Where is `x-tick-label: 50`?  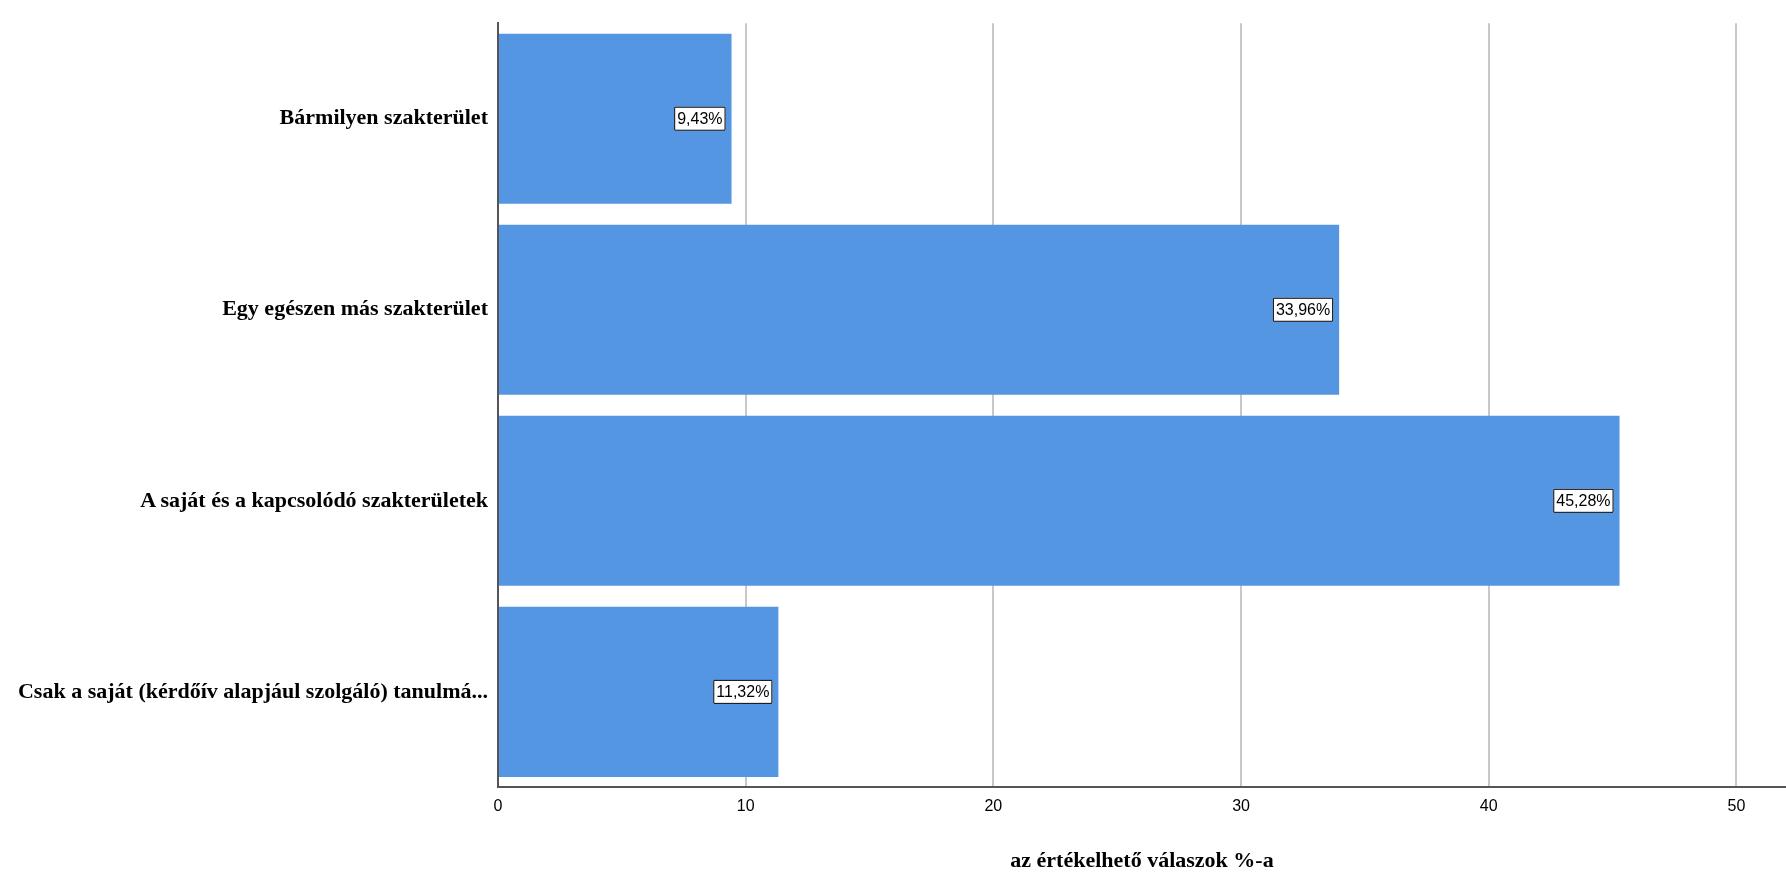
x-tick-label: 50 is located at coordinates (1736, 806).